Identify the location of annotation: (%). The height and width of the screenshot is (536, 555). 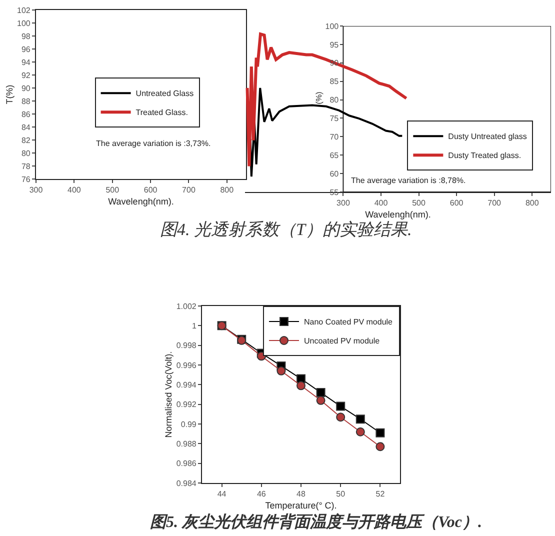
(319, 97).